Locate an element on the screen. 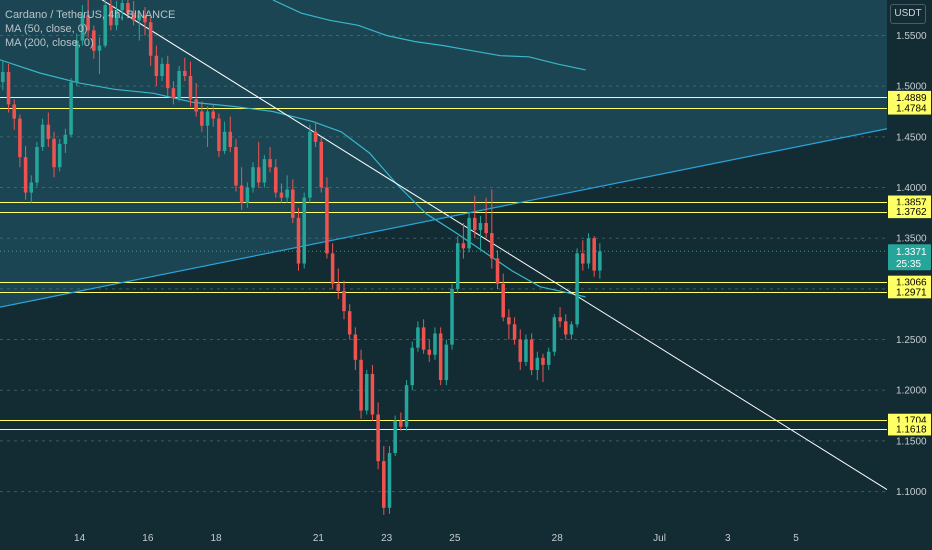 Image resolution: width=932 pixels, height=550 pixels. y-tick-label-4: 1.3500 is located at coordinates (911, 239).